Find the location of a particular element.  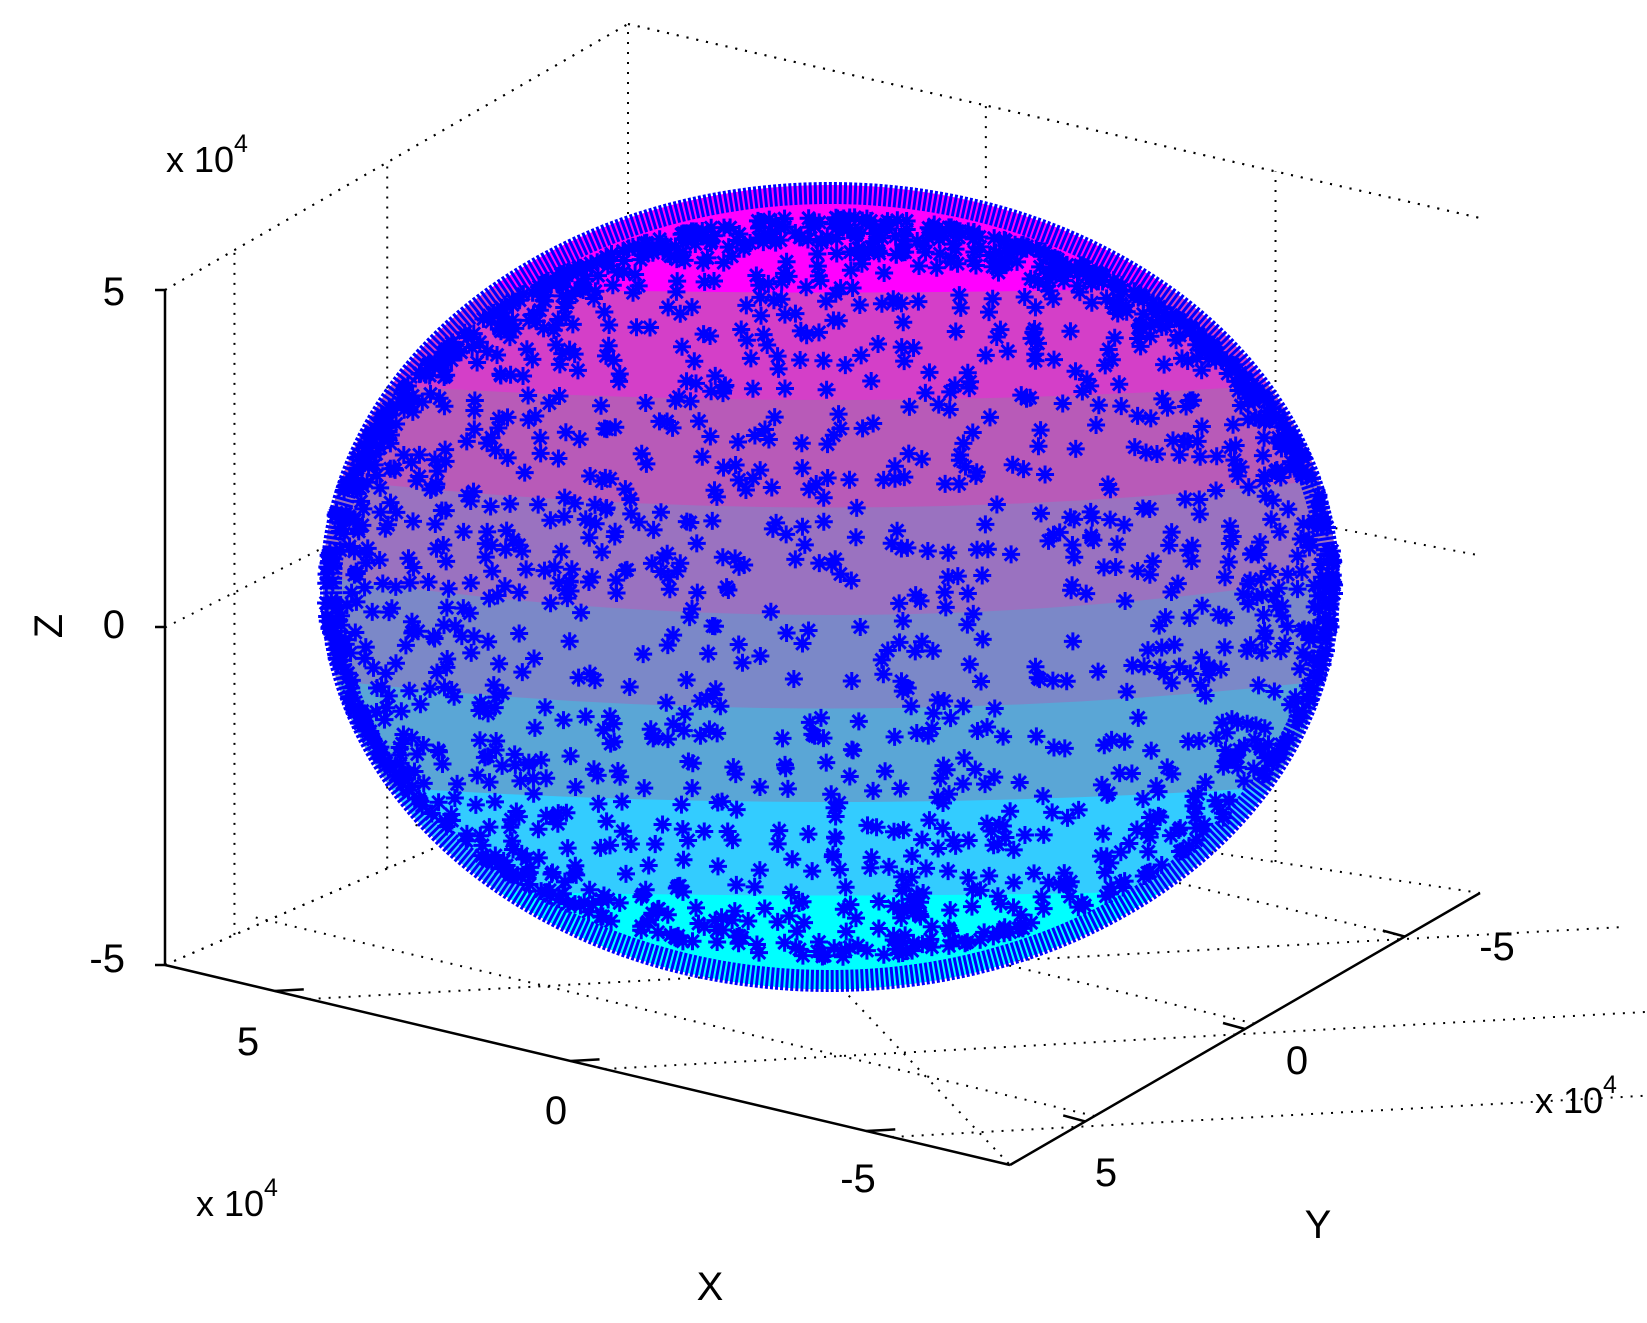

z-axis-label: Z is located at coordinates (49, 626).